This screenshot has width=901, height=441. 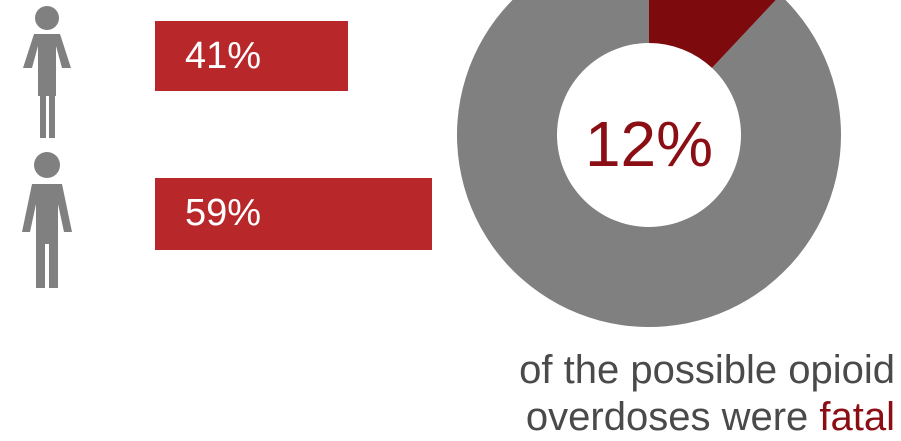 What do you see at coordinates (649, 144) in the screenshot?
I see `donut-center-label: 12%` at bounding box center [649, 144].